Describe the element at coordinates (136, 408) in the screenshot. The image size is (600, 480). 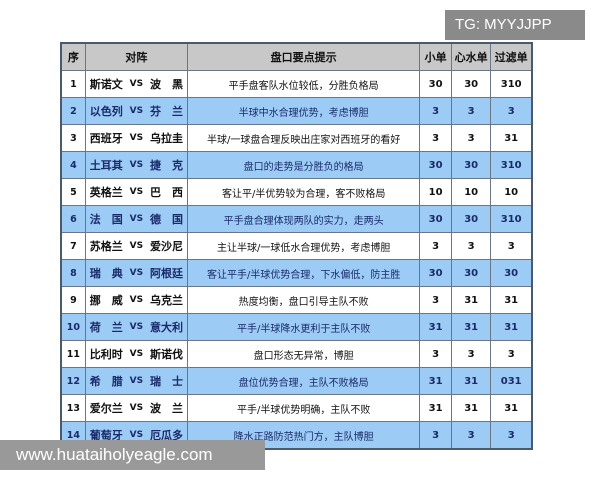
I see `row-match: 爱尔兰 VS 波 兰` at that location.